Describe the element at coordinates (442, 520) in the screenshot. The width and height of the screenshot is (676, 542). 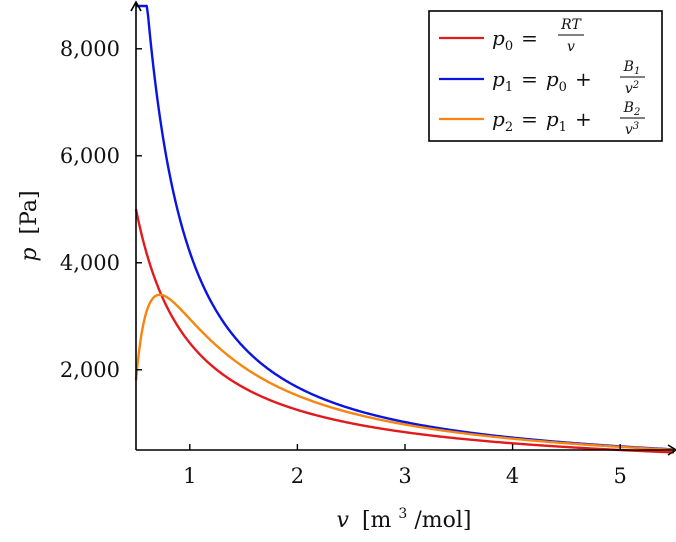
I see `x-axis-unit-close: /mol]` at that location.